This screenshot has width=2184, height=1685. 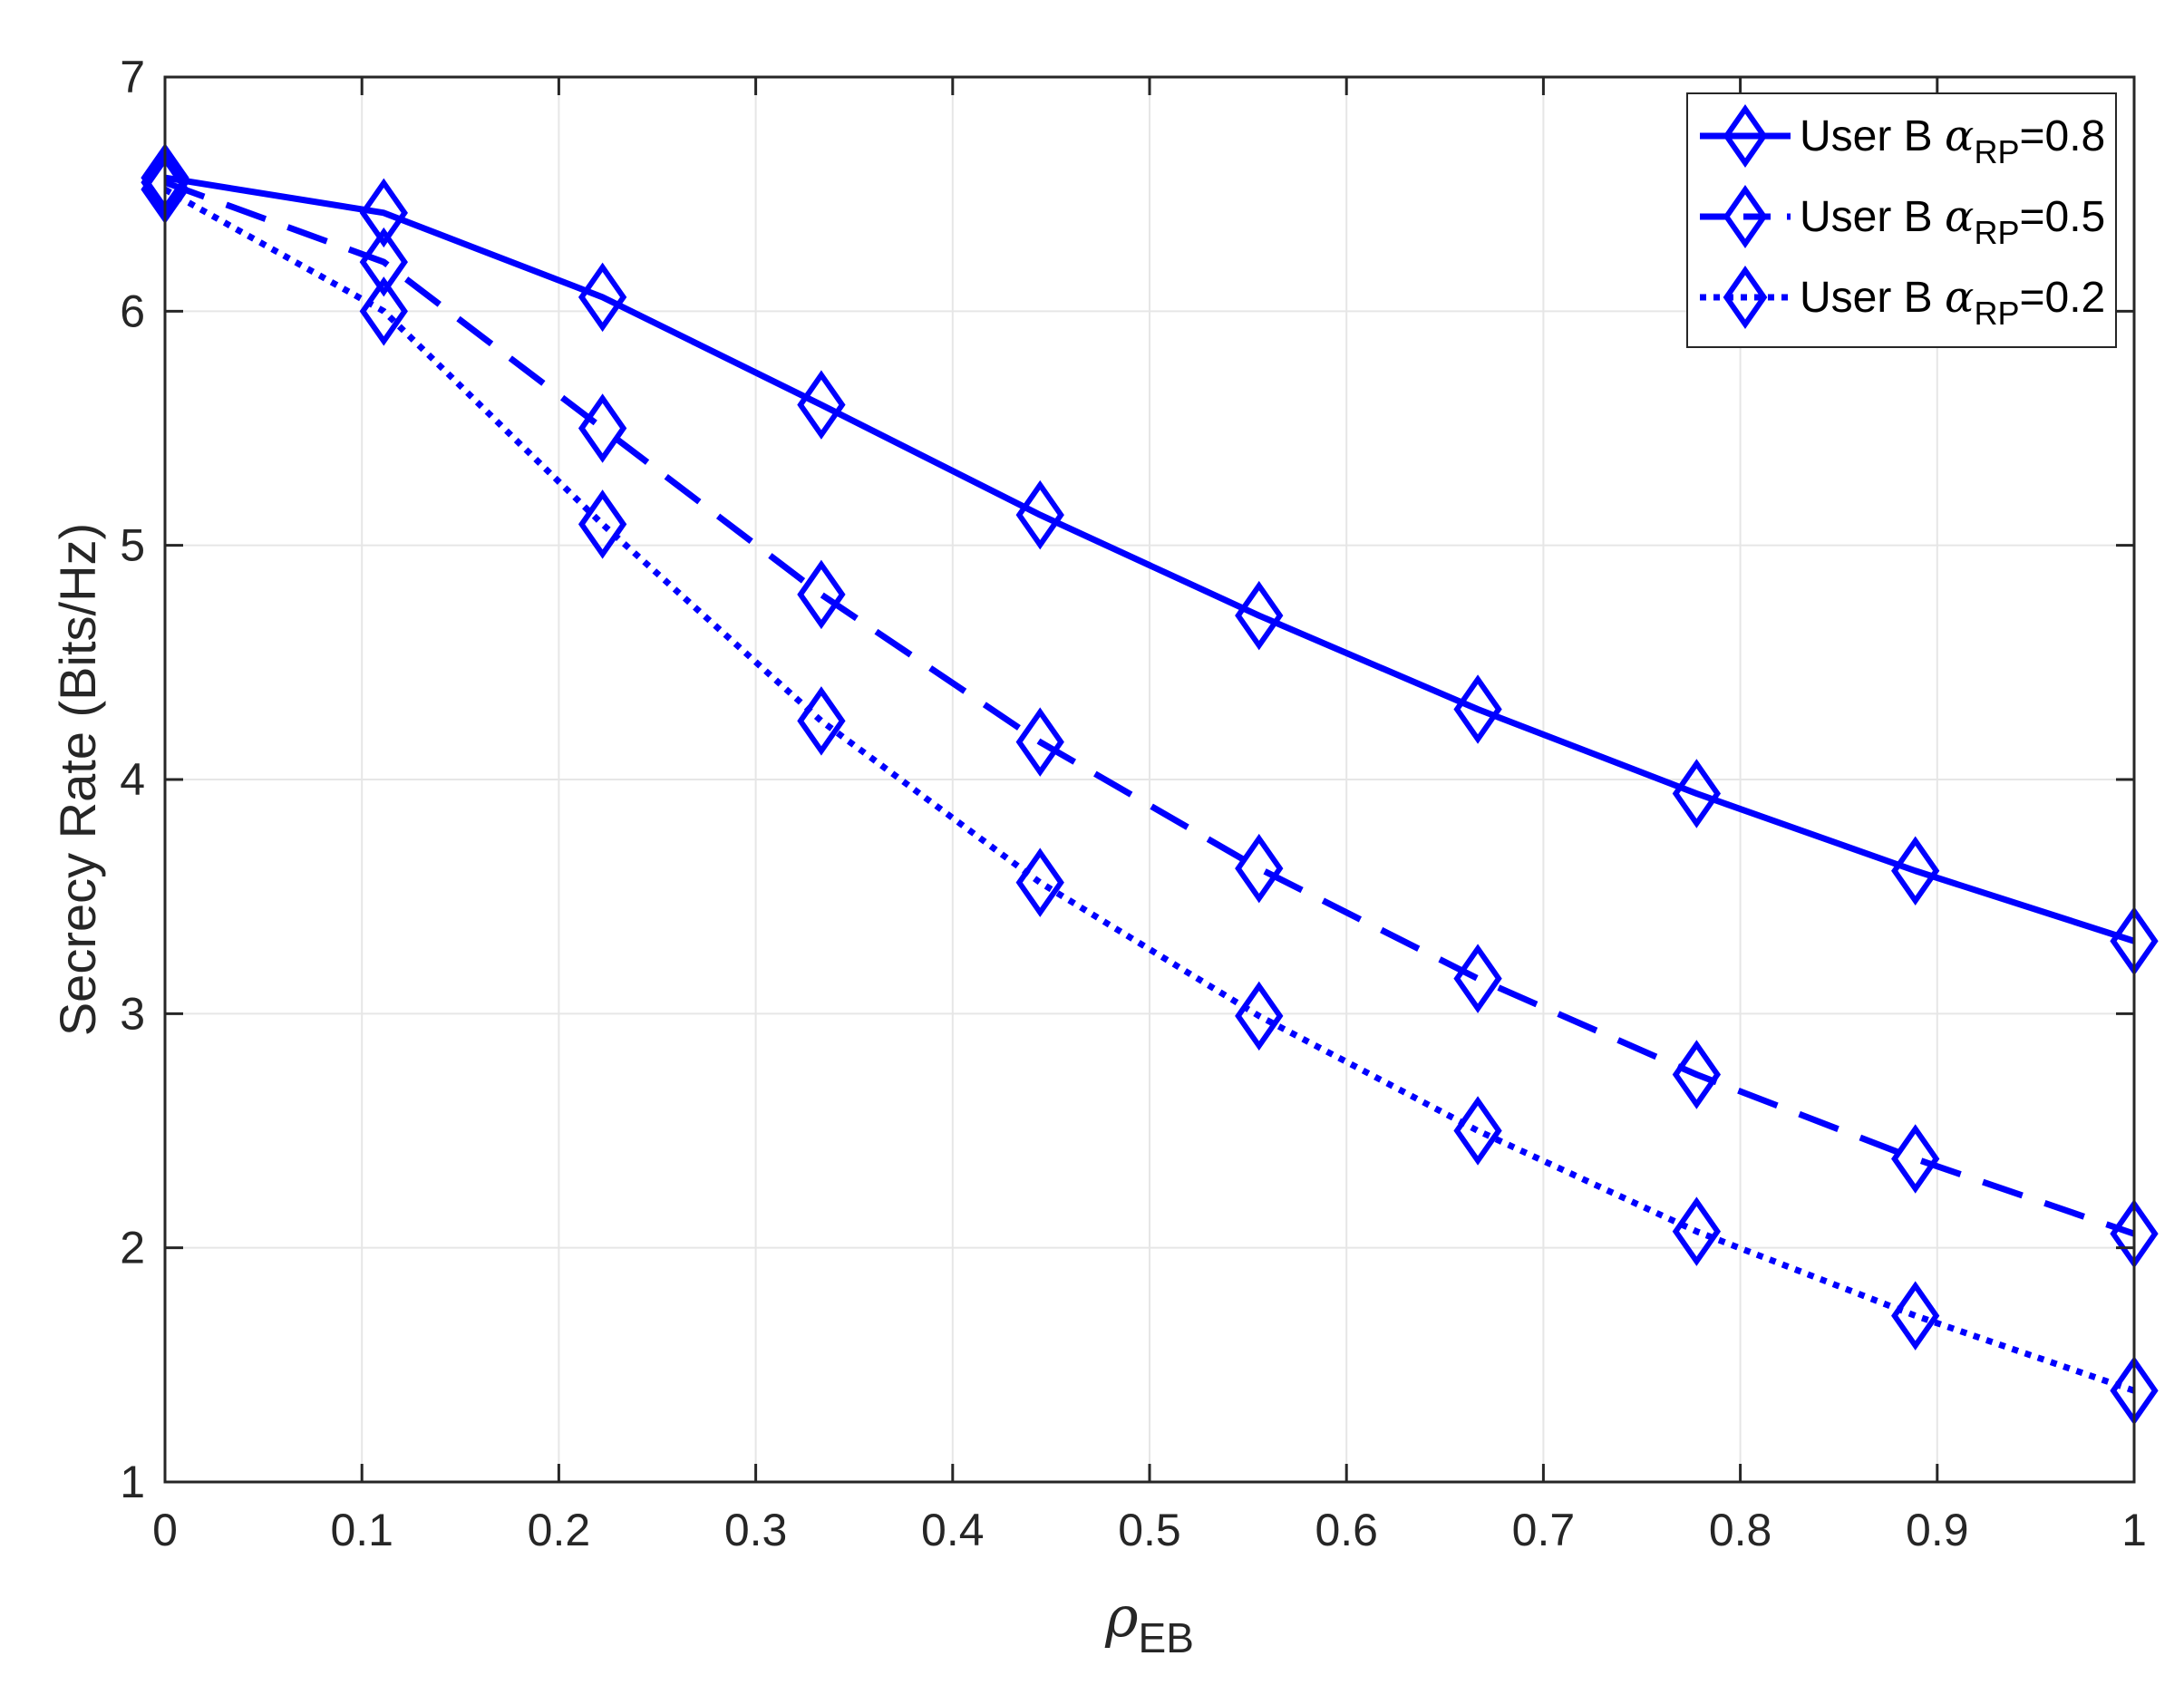 What do you see at coordinates (132, 311) in the screenshot?
I see `y-tick-label: 6` at bounding box center [132, 311].